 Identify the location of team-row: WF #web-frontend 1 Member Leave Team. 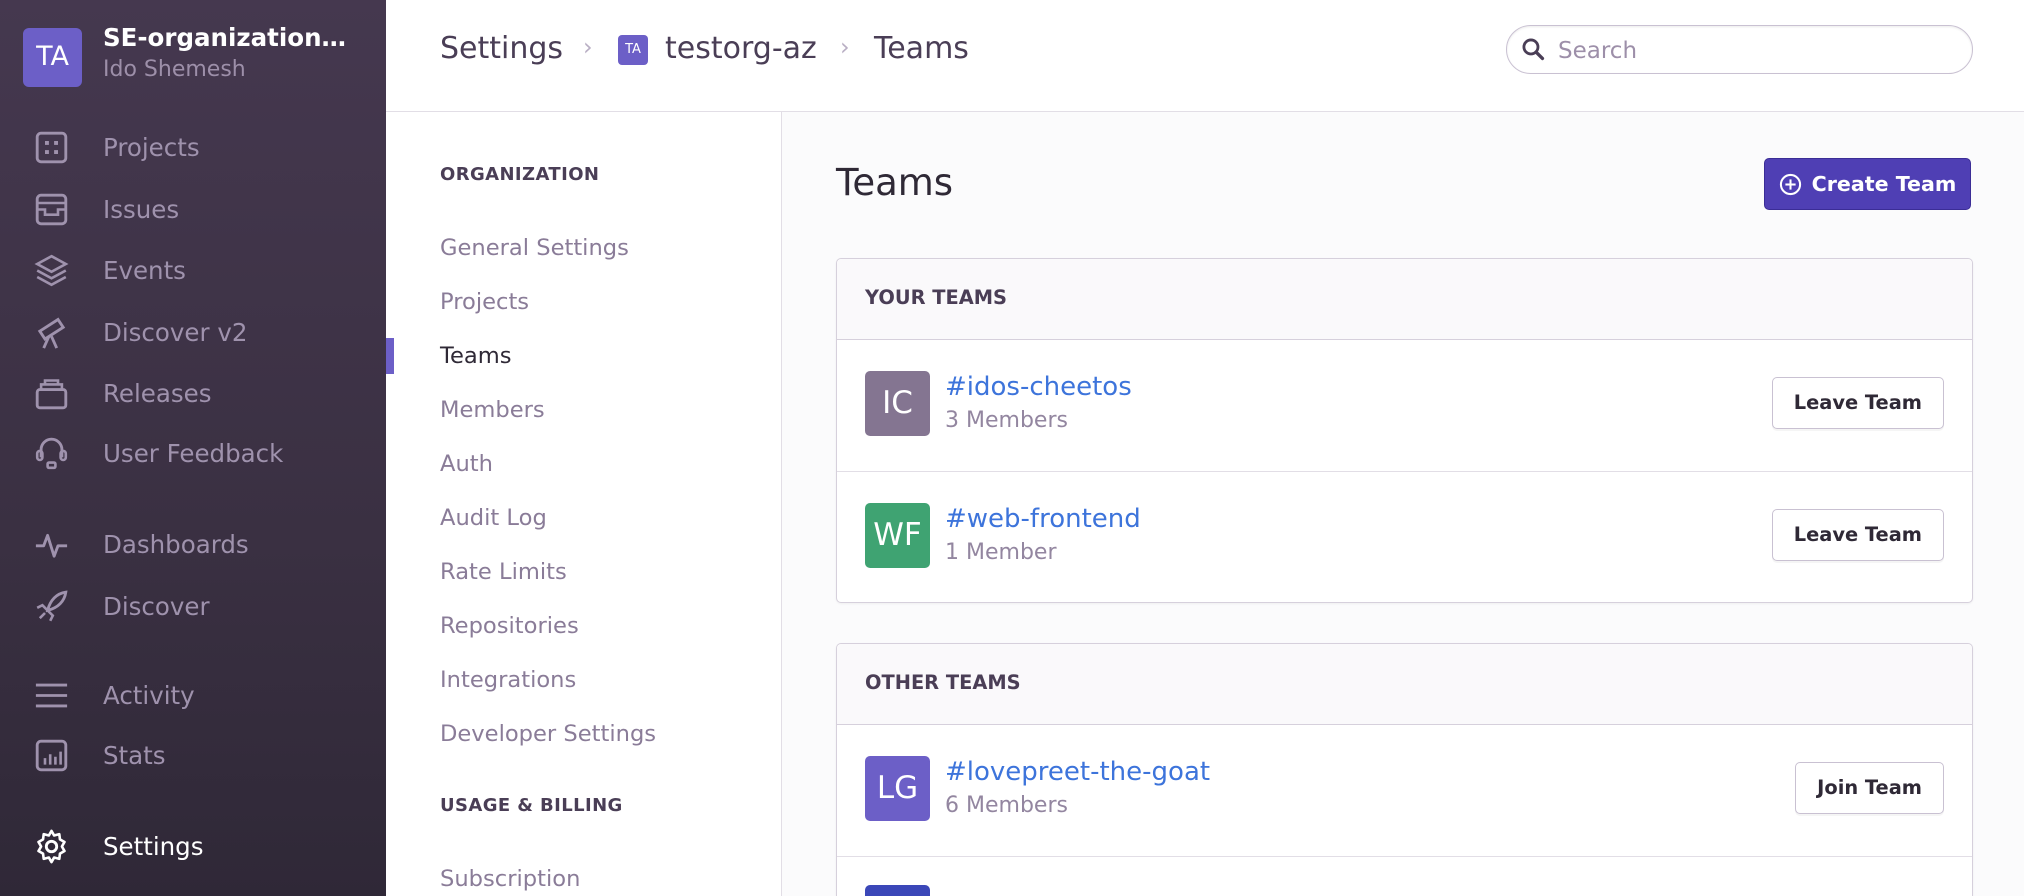
(1404, 538).